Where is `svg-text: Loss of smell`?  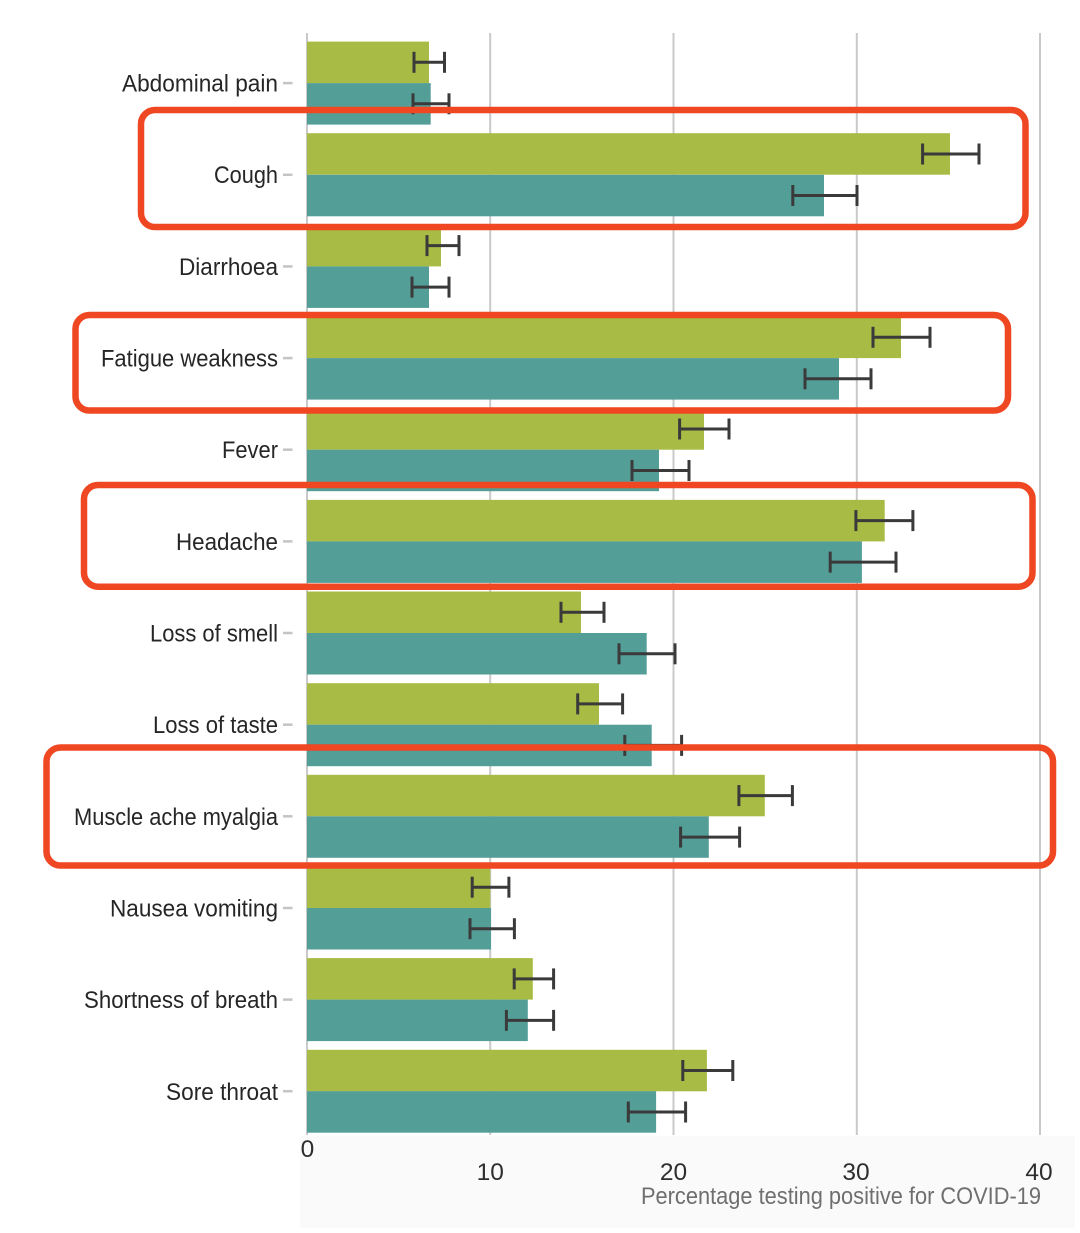 svg-text: Loss of smell is located at coordinates (214, 634).